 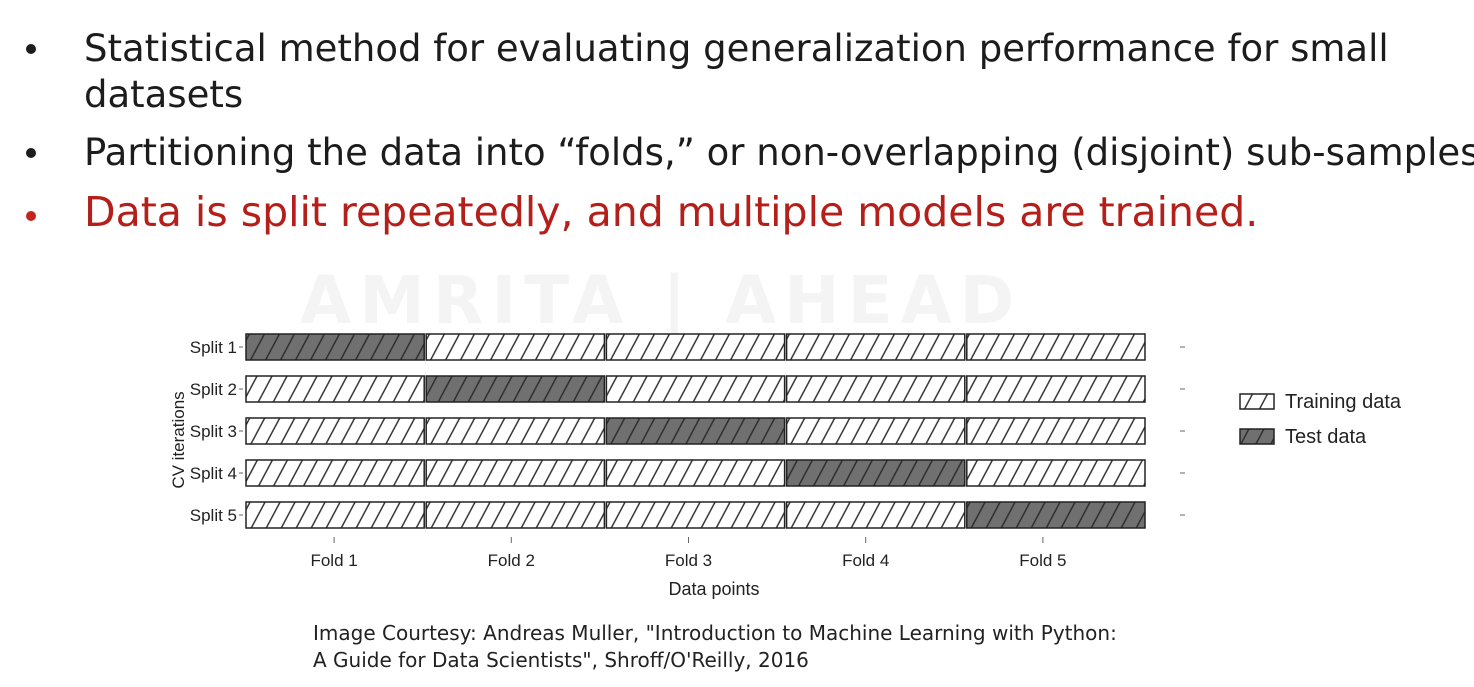 I want to click on fold-label: Fold 4, so click(x=865, y=560).